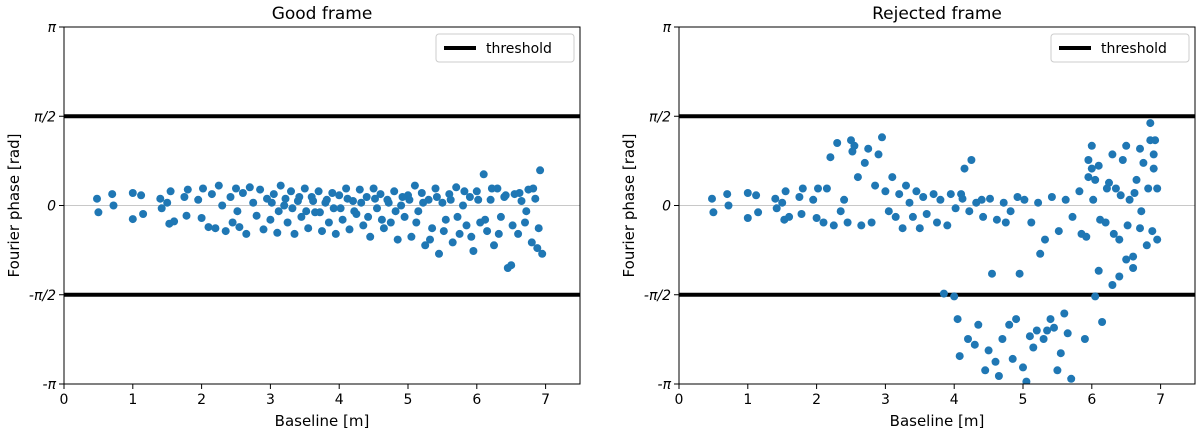 The width and height of the screenshot is (1200, 435). What do you see at coordinates (476, 400) in the screenshot?
I see `x-tick-label: 6` at bounding box center [476, 400].